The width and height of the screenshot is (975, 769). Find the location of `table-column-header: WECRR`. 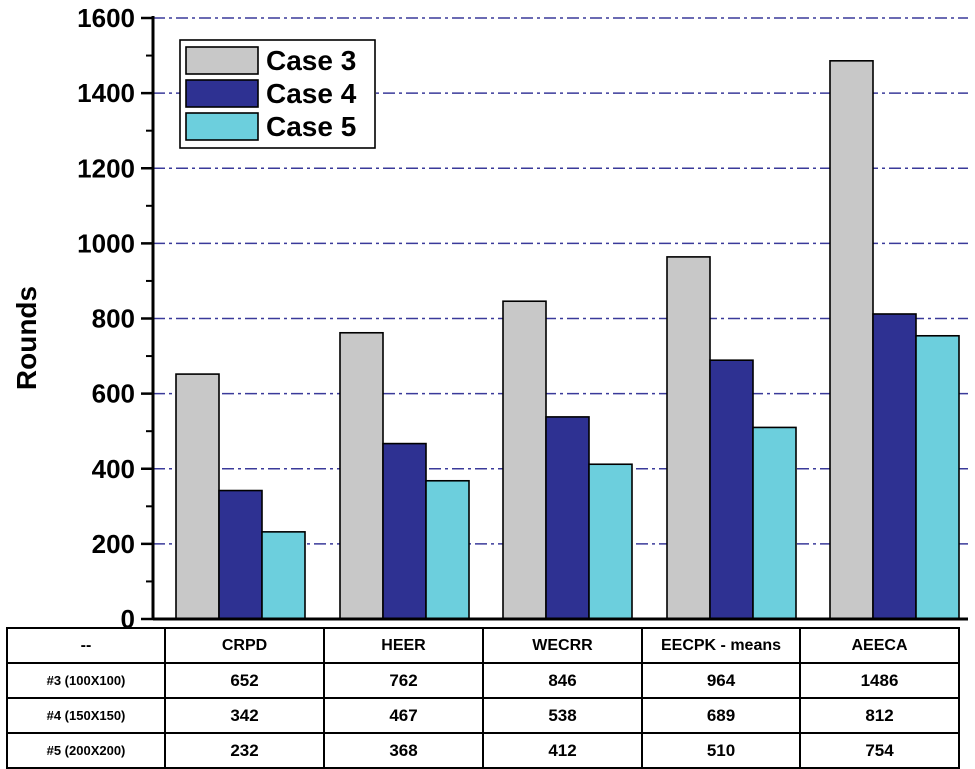

table-column-header: WECRR is located at coordinates (562, 645).